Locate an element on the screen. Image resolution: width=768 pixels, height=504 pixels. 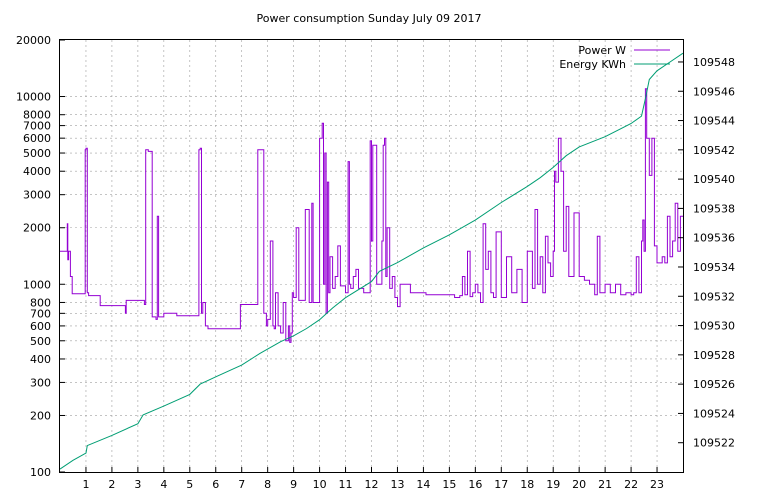
x-tick-label: 9 is located at coordinates (293, 484).